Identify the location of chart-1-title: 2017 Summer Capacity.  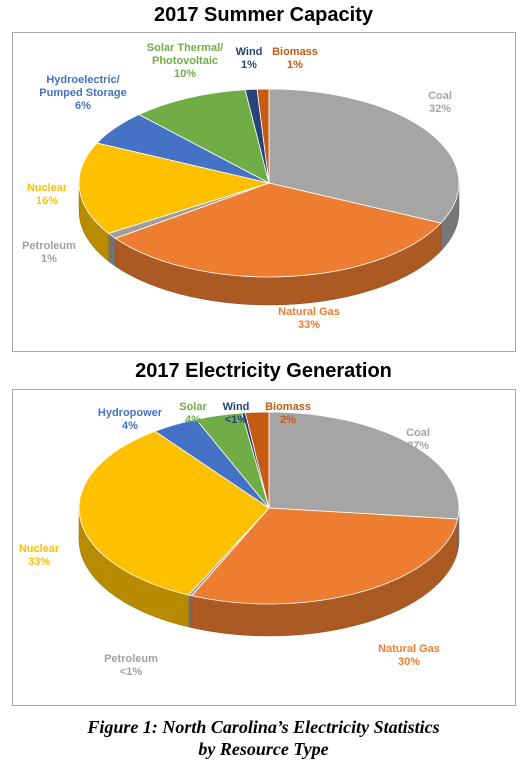
(263, 15).